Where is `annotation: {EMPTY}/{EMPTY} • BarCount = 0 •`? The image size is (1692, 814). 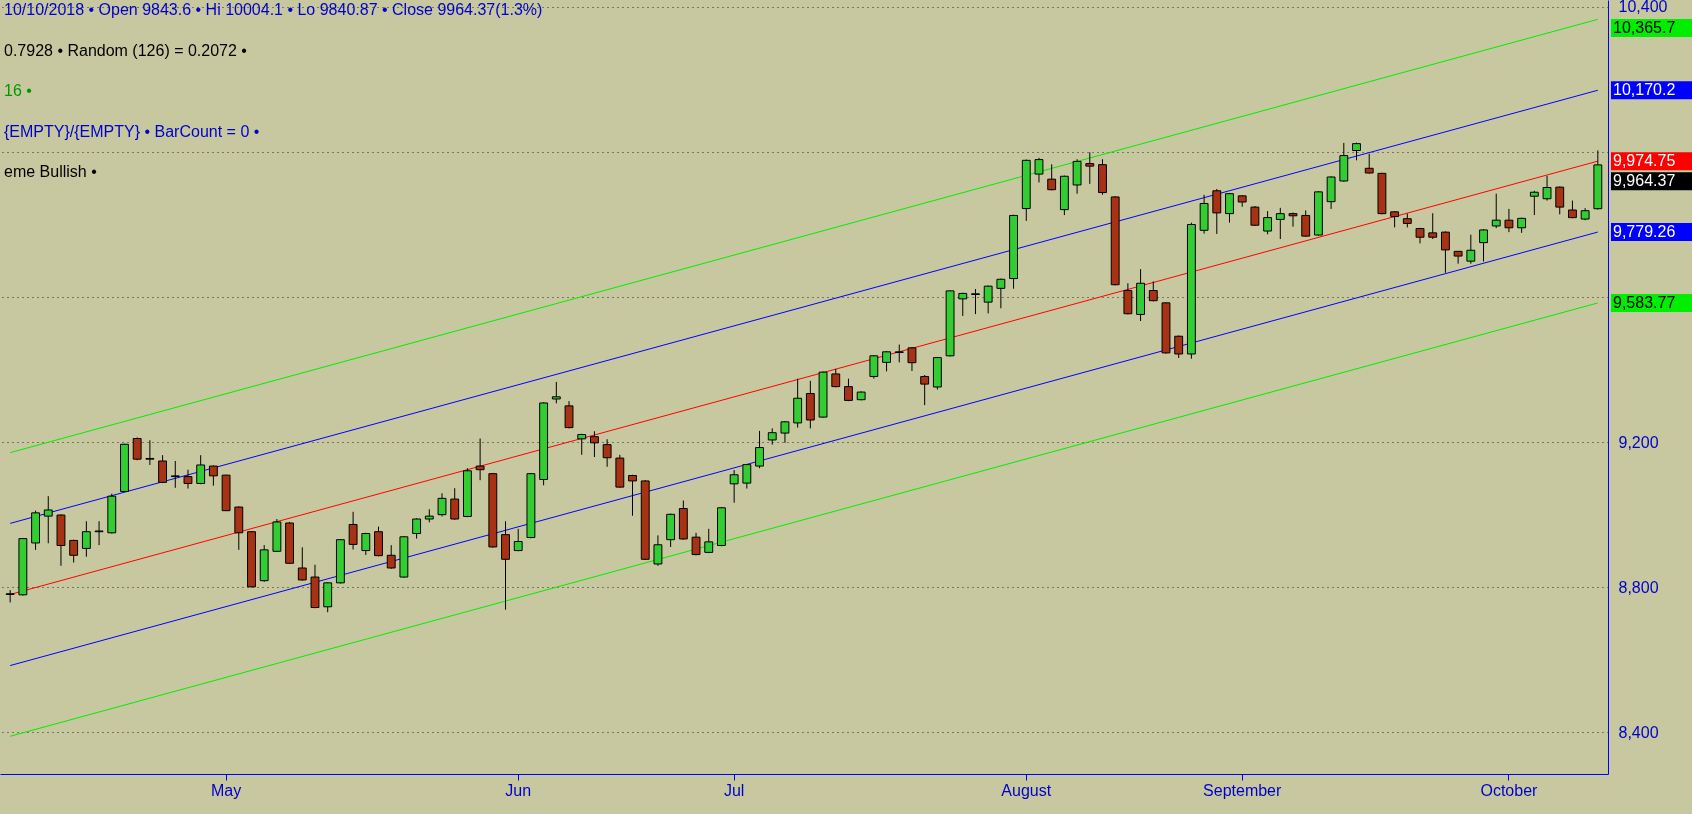
annotation: {EMPTY}/{EMPTY} • BarCount = 0 • is located at coordinates (132, 131).